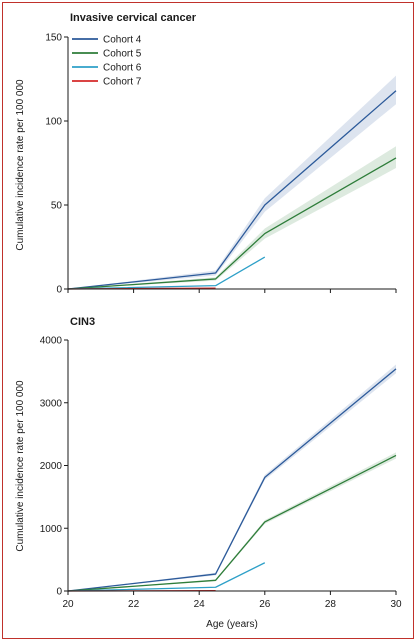 This screenshot has width=418, height=643. I want to click on x-tick-label: 24, so click(200, 604).